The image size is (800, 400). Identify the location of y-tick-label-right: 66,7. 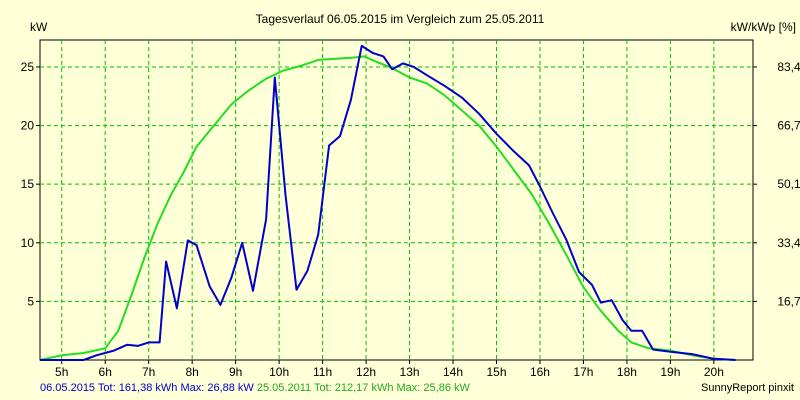
(788, 126).